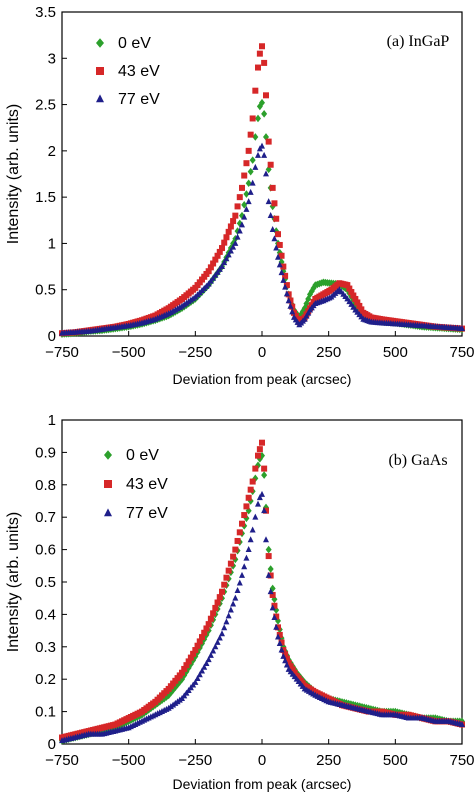  I want to click on panel2-panel-label: (b) GaAs, so click(417, 460).